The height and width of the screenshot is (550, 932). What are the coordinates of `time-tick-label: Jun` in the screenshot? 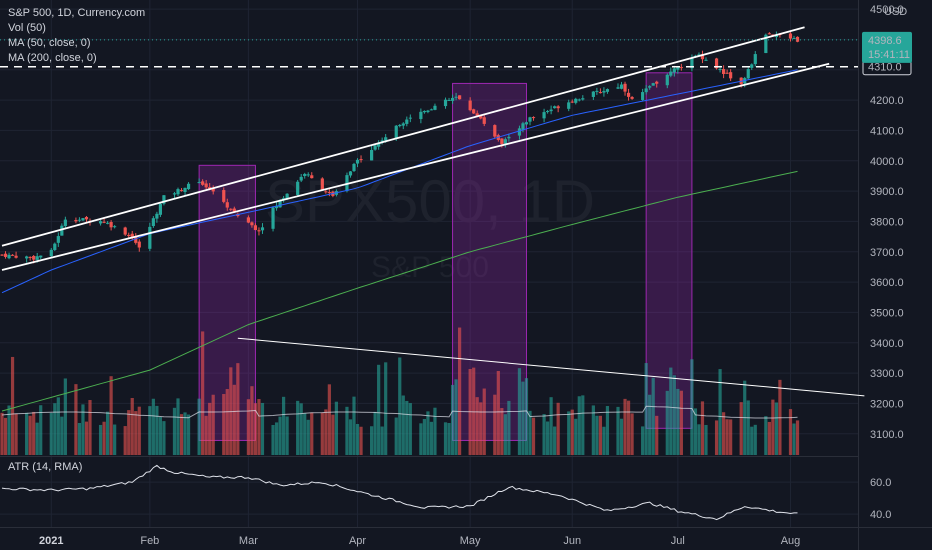 It's located at (572, 541).